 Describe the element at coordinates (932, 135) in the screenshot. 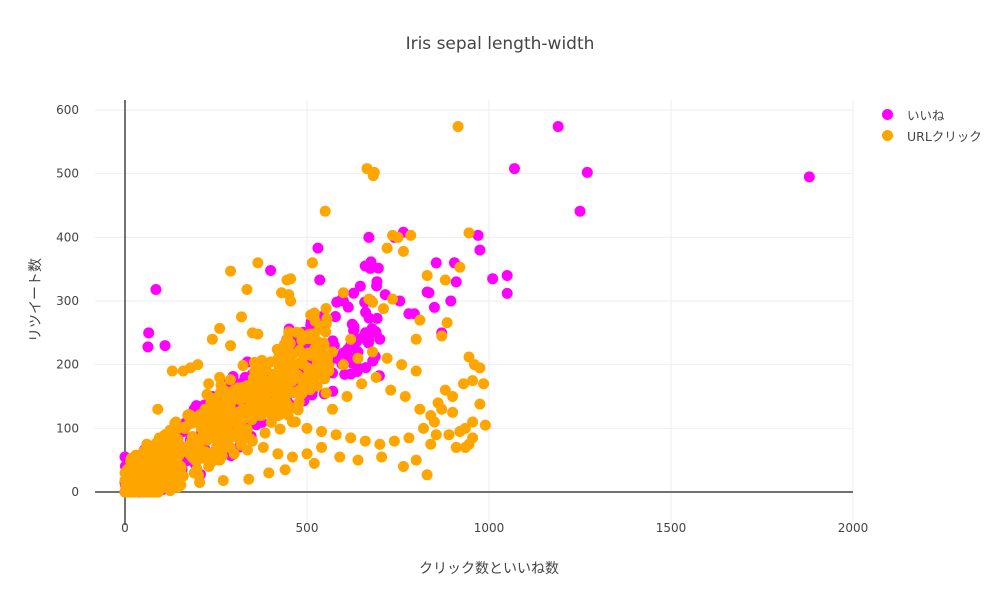

I see `legend-item-url-clicks: URLクリック` at that location.